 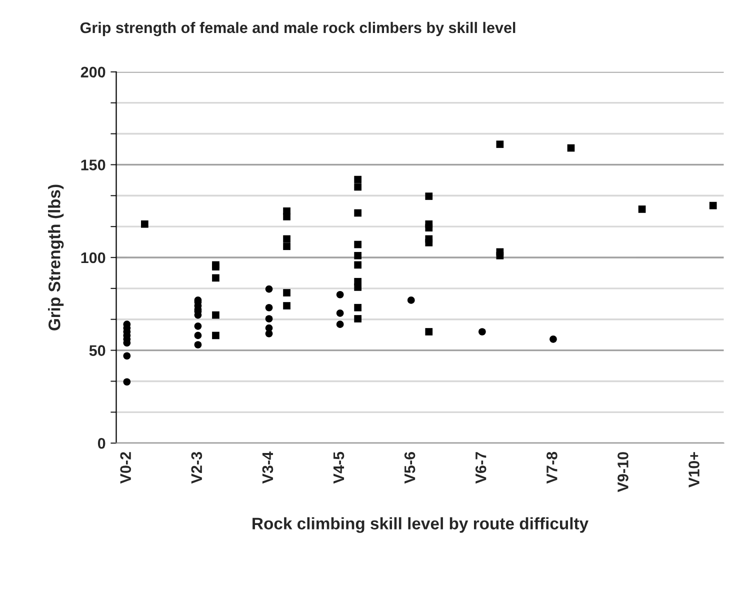 I want to click on x-tick-label: V6-7, so click(x=480, y=468).